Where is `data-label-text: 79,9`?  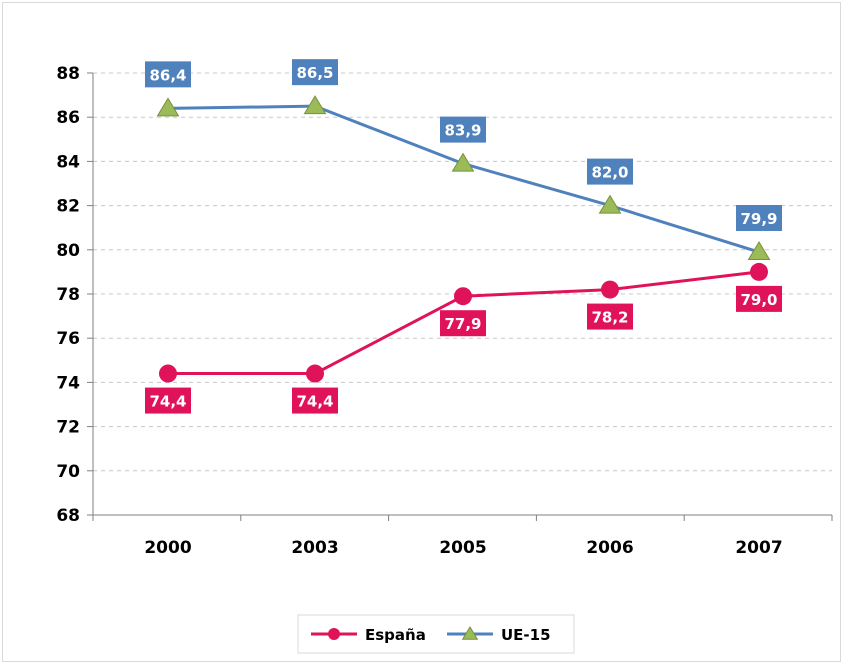
data-label-text: 79,9 is located at coordinates (758, 219).